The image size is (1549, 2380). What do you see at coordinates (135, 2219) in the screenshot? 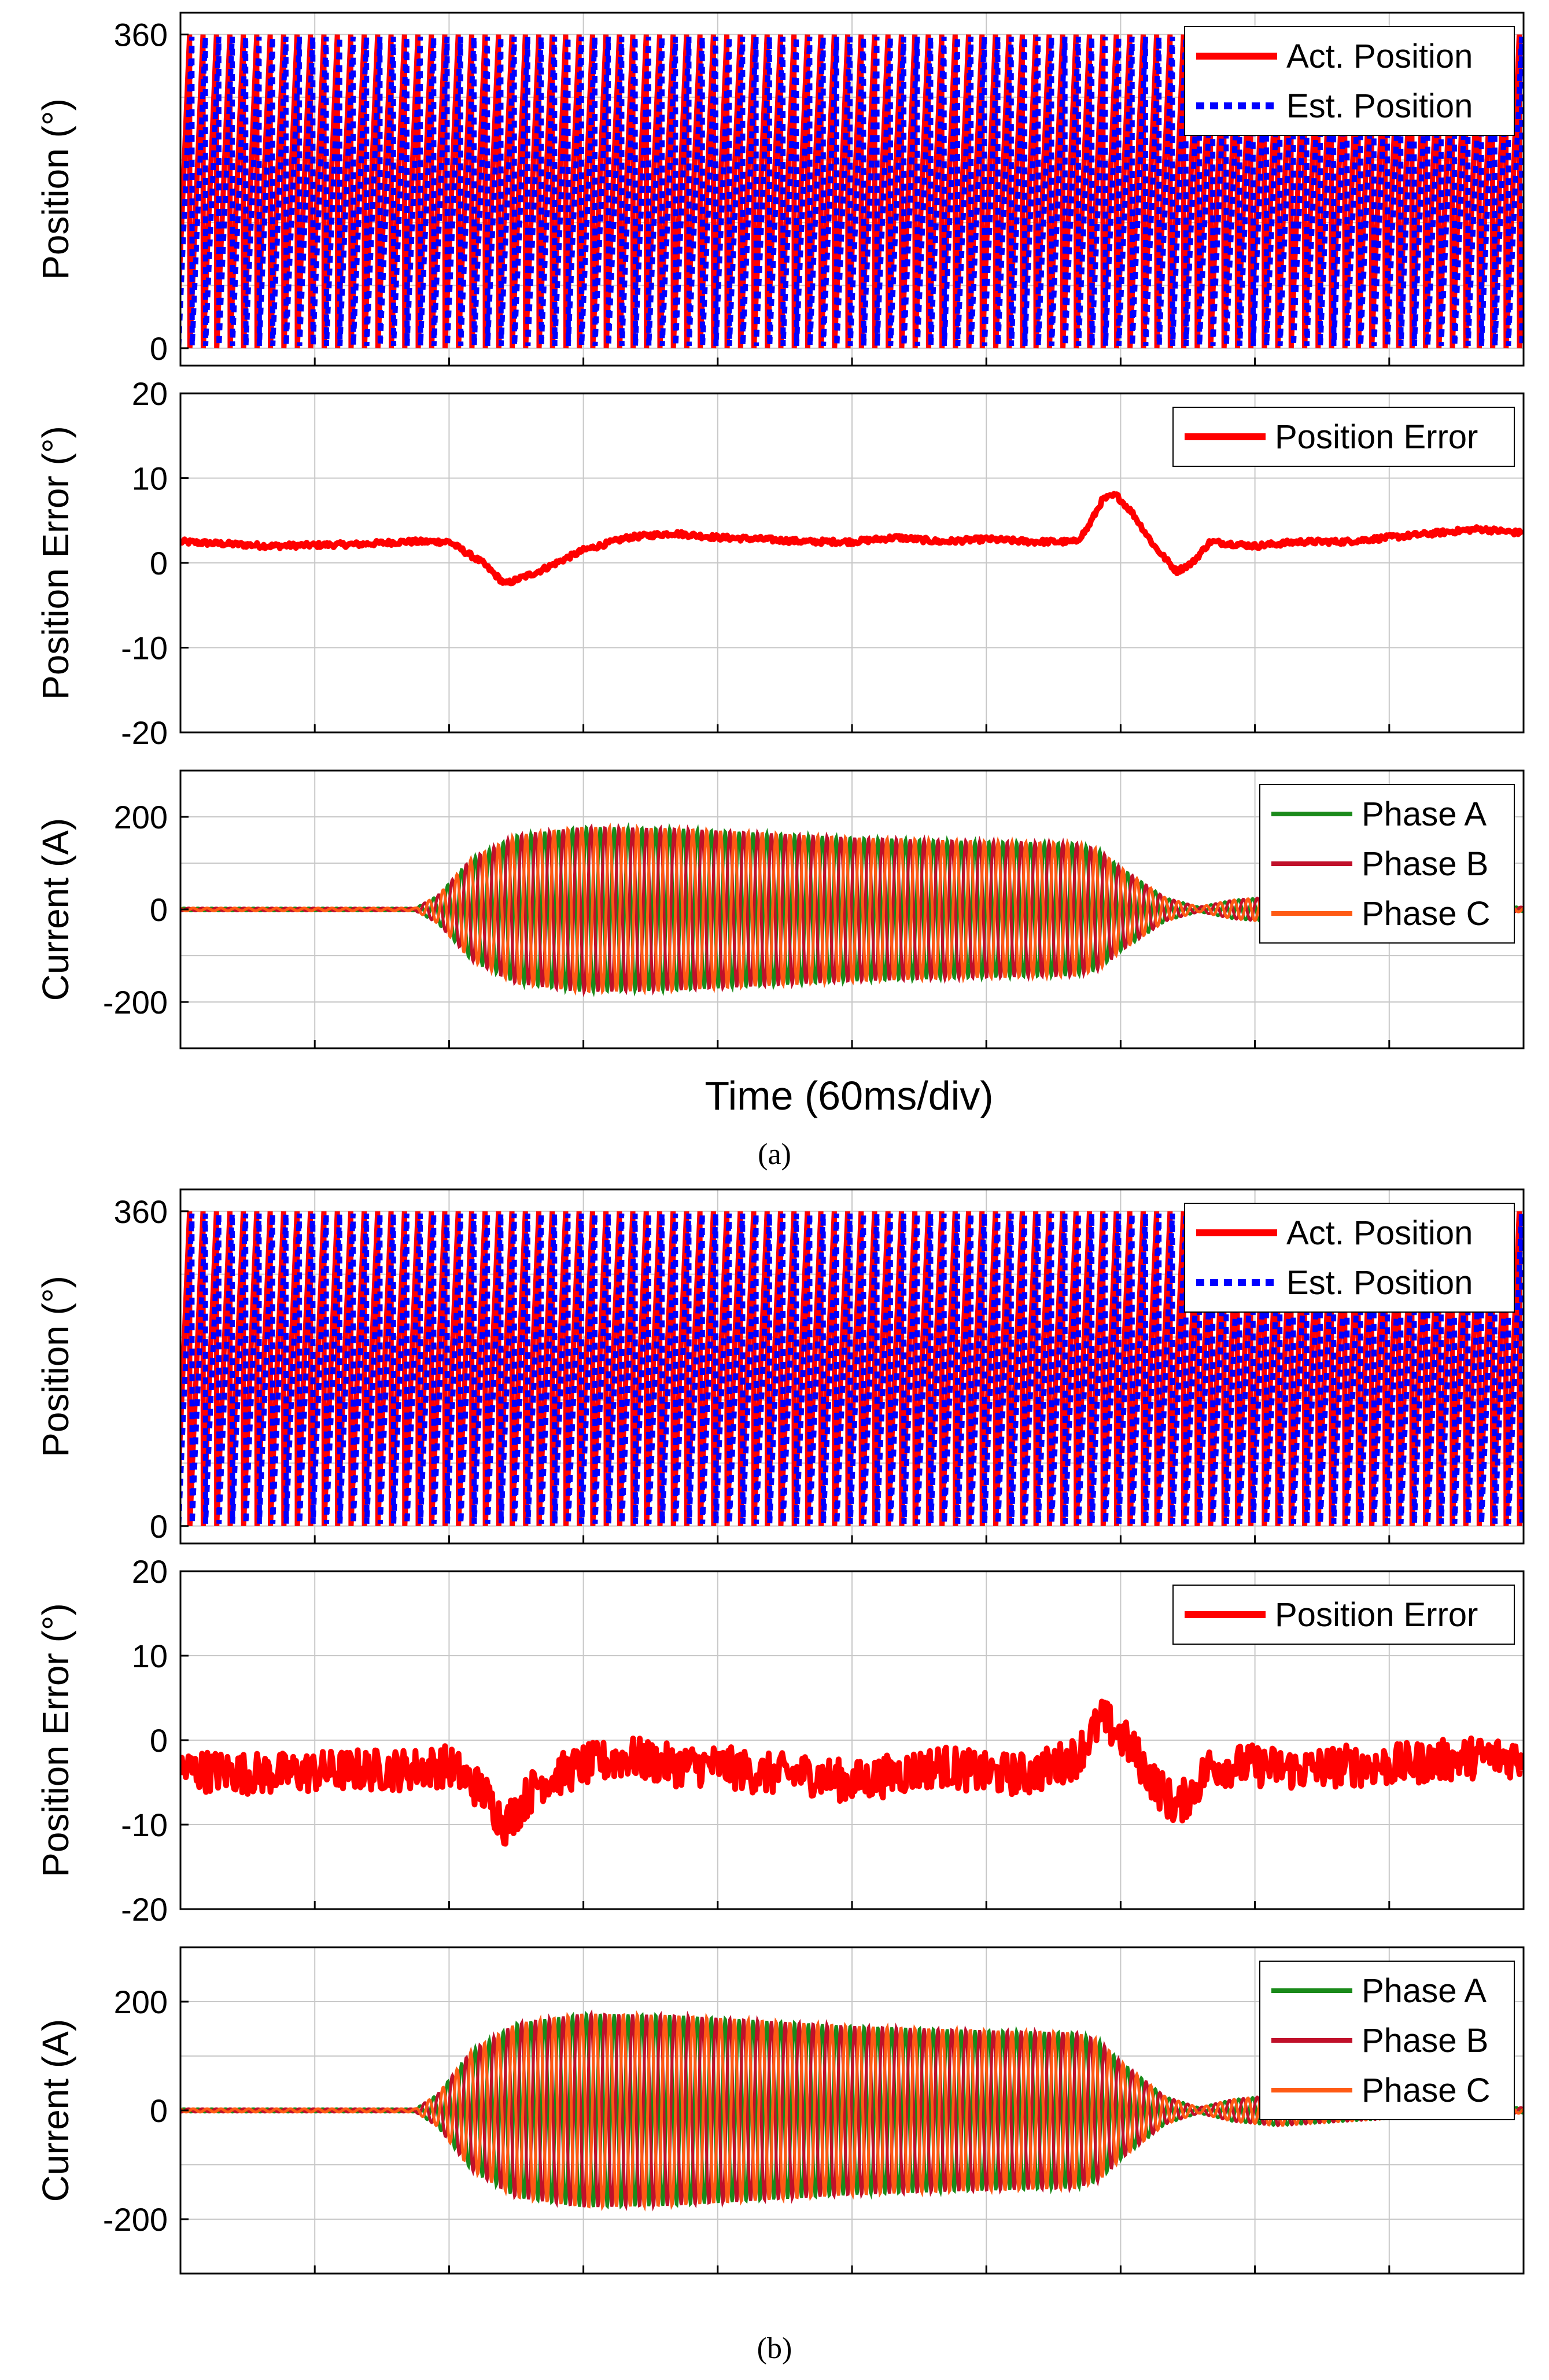
I see `ytick-label-b-current: -200` at bounding box center [135, 2219].